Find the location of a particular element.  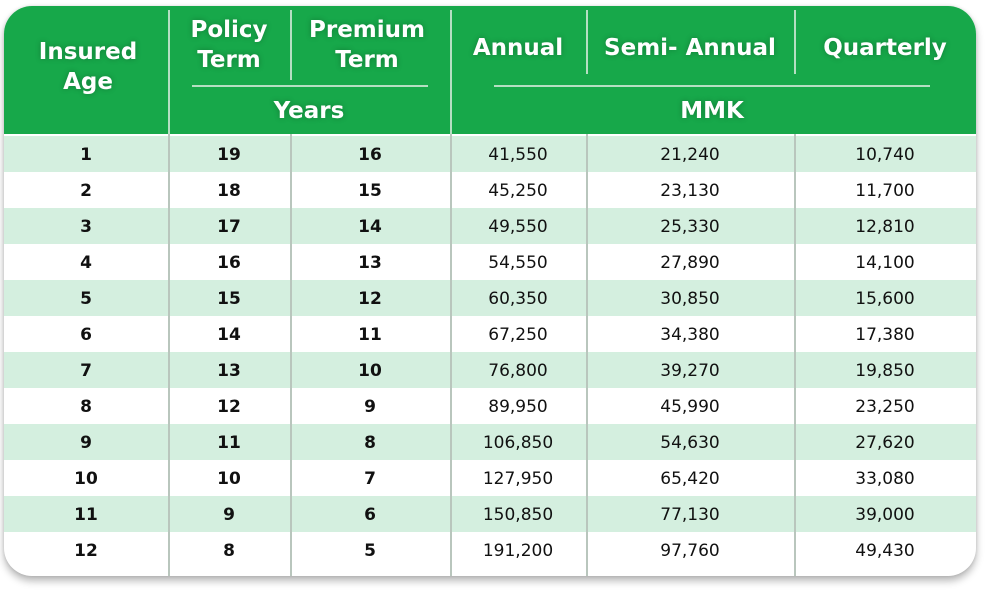

cell-insured-age: 8 is located at coordinates (86, 407).